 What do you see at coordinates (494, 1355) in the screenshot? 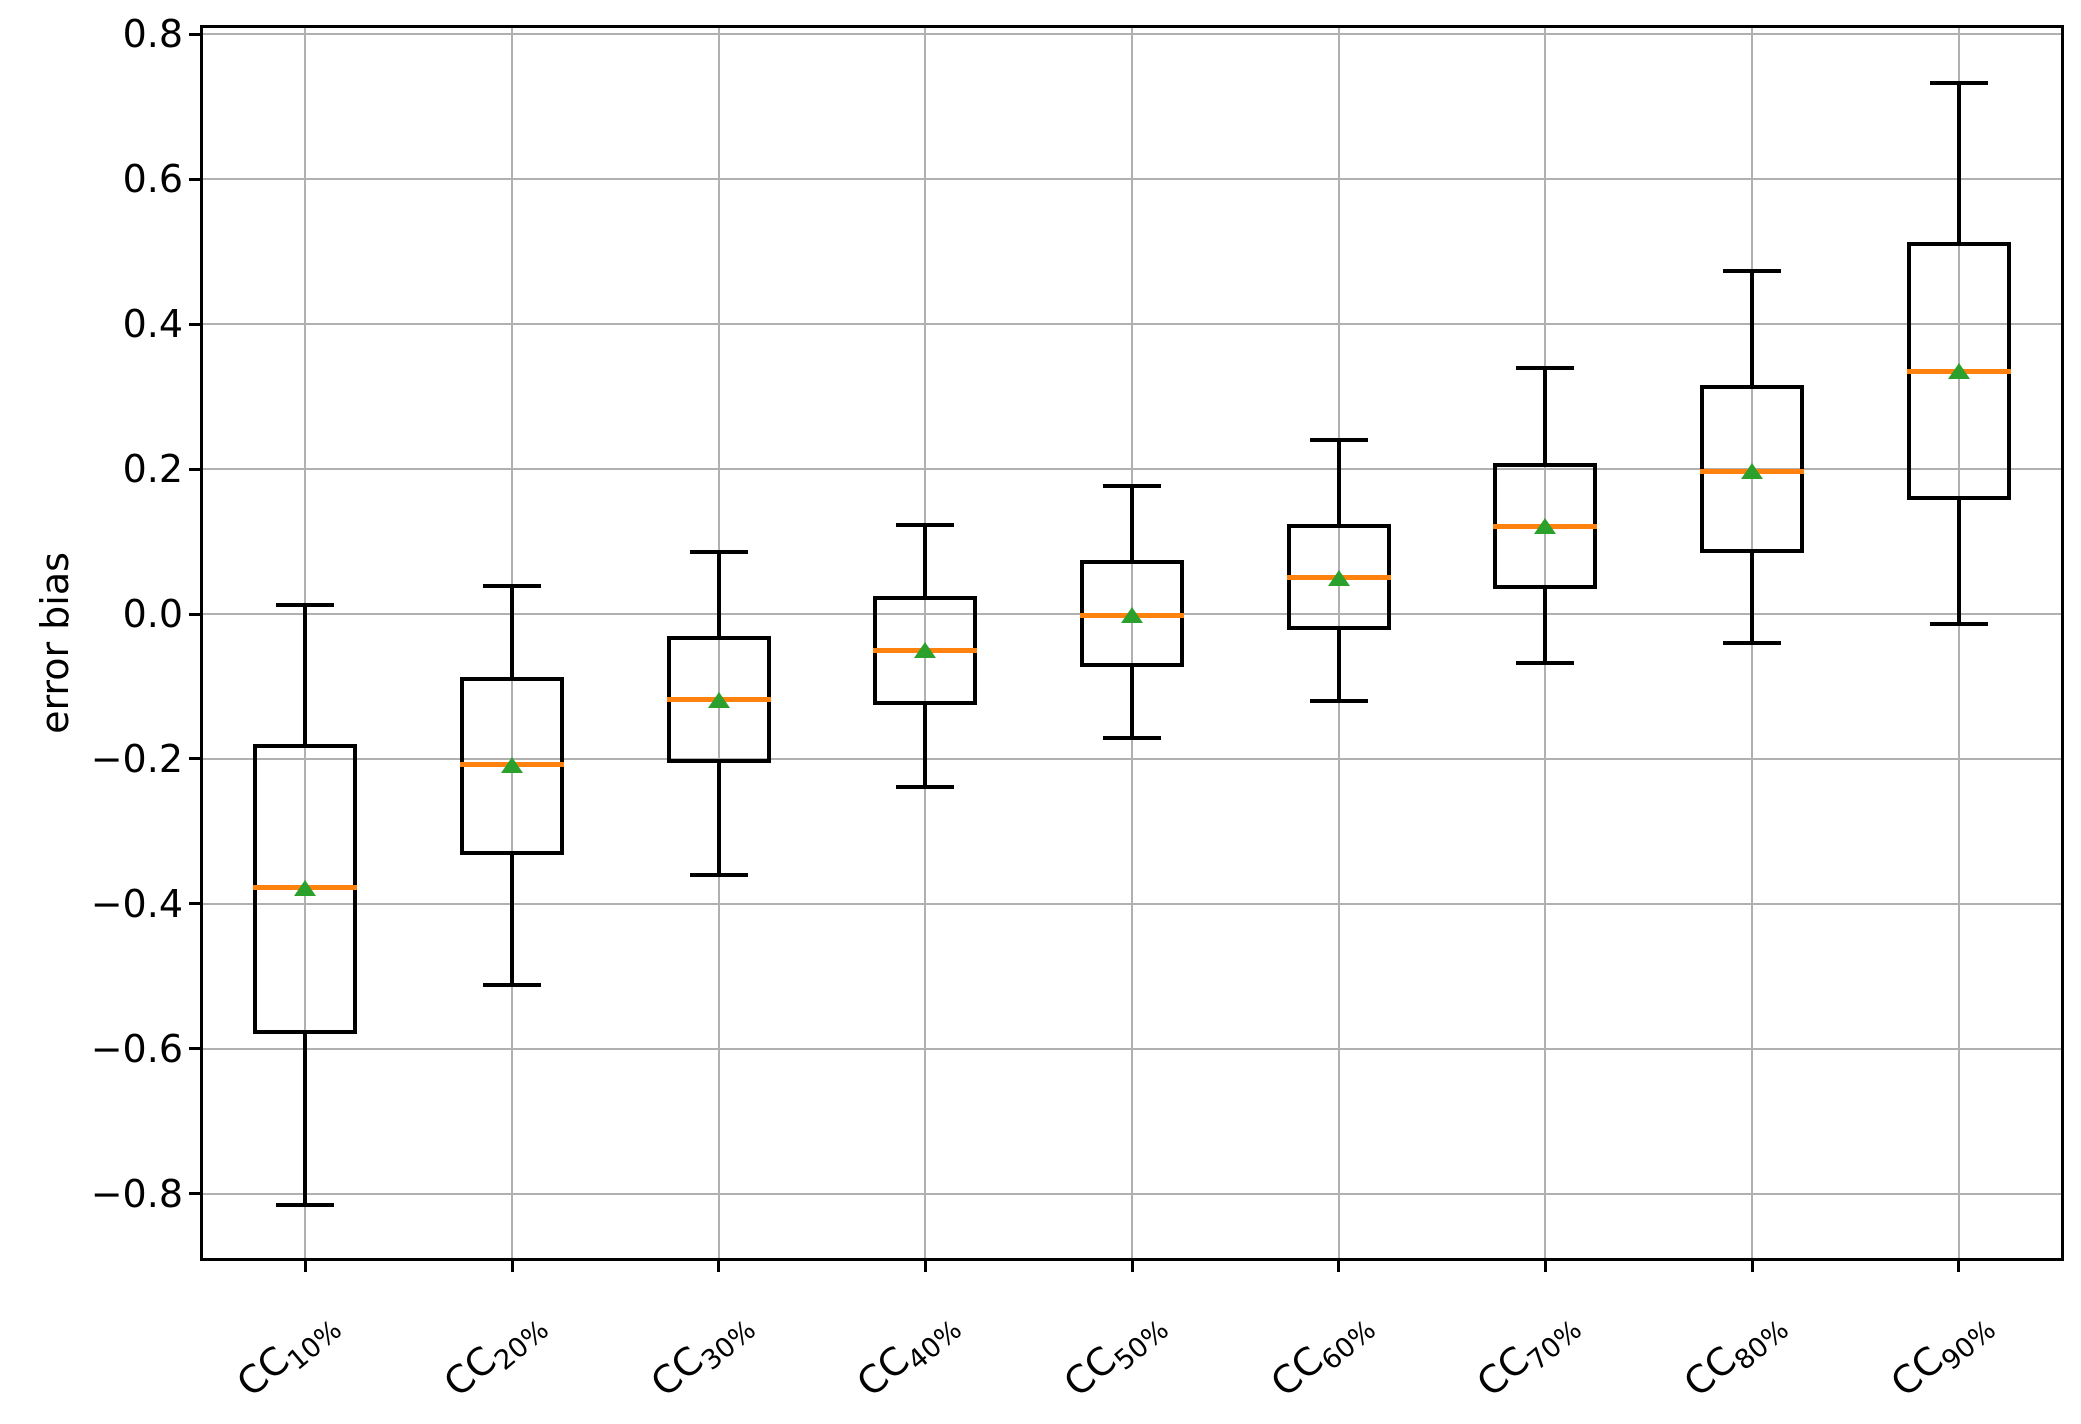
I see `x-tick-label: CC20%` at bounding box center [494, 1355].